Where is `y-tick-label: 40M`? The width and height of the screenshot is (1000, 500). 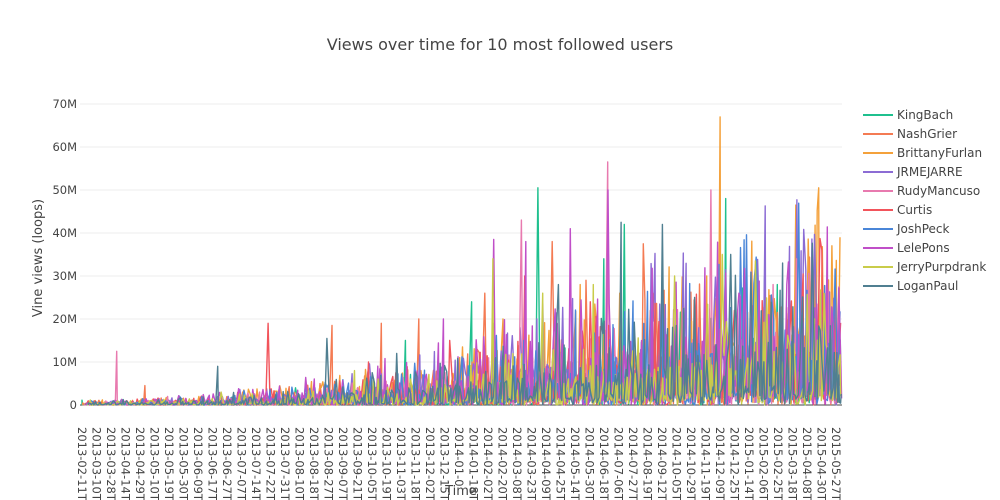 y-tick-label: 40M is located at coordinates (64, 233).